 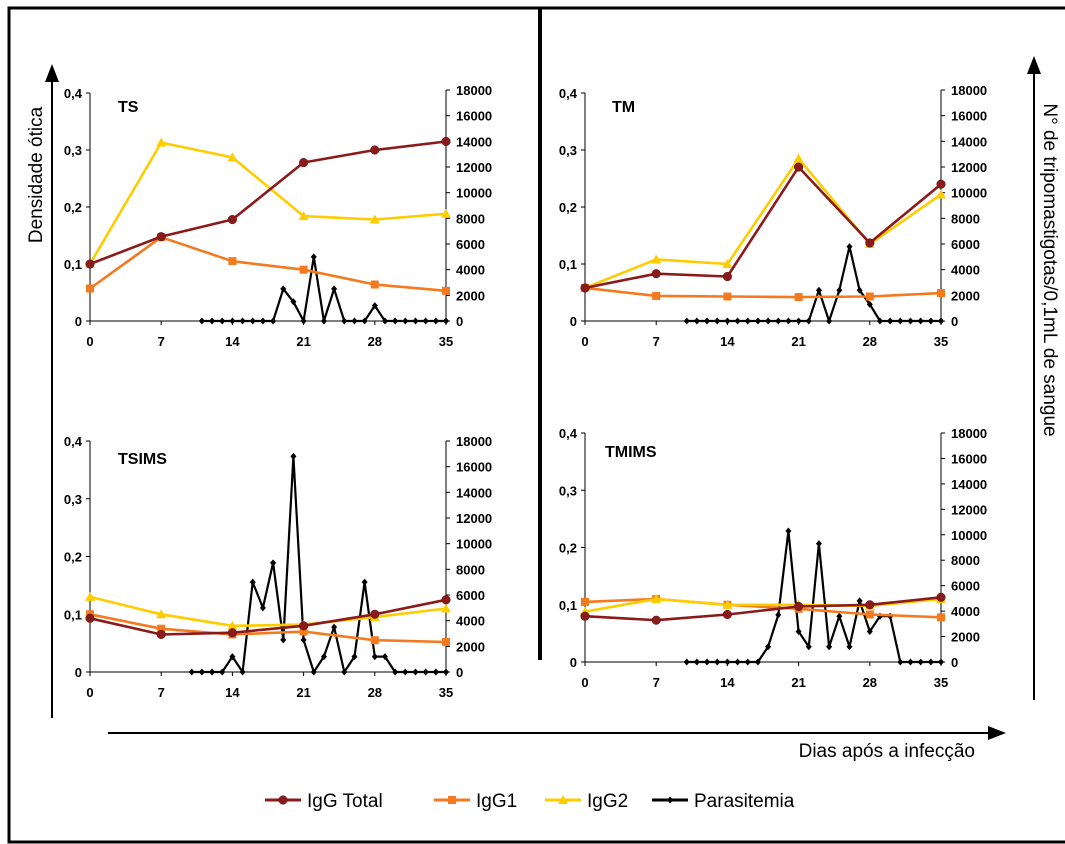 I want to click on y2-tick-label: 14000, so click(x=969, y=141).